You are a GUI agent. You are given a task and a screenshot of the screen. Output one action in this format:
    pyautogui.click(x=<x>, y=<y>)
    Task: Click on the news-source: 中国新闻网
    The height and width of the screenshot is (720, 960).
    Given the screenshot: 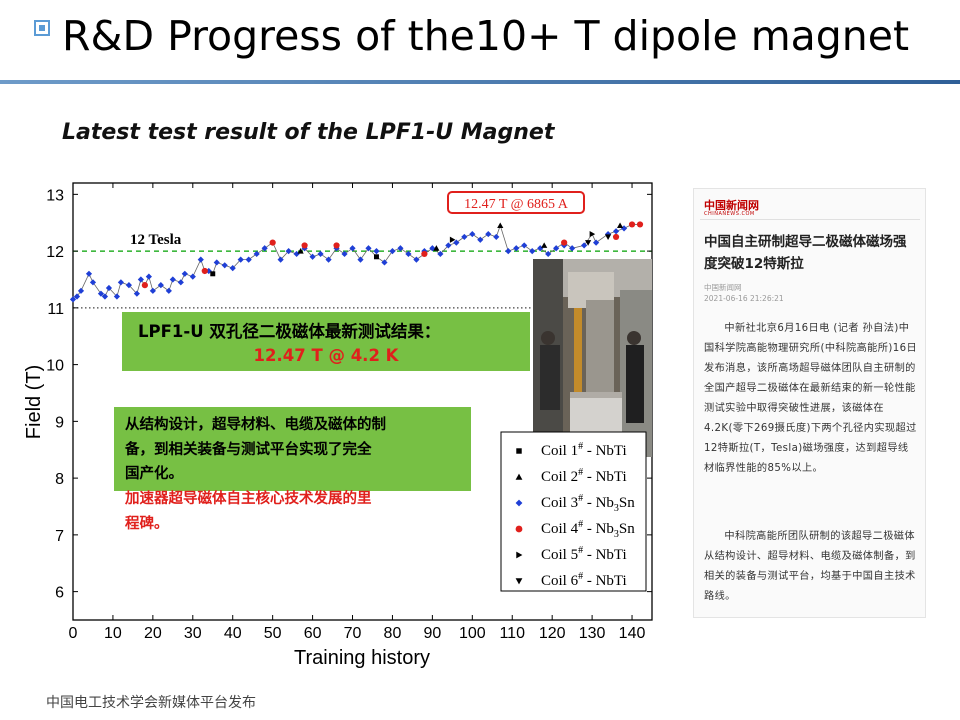 What is the action you would take?
    pyautogui.click(x=723, y=287)
    